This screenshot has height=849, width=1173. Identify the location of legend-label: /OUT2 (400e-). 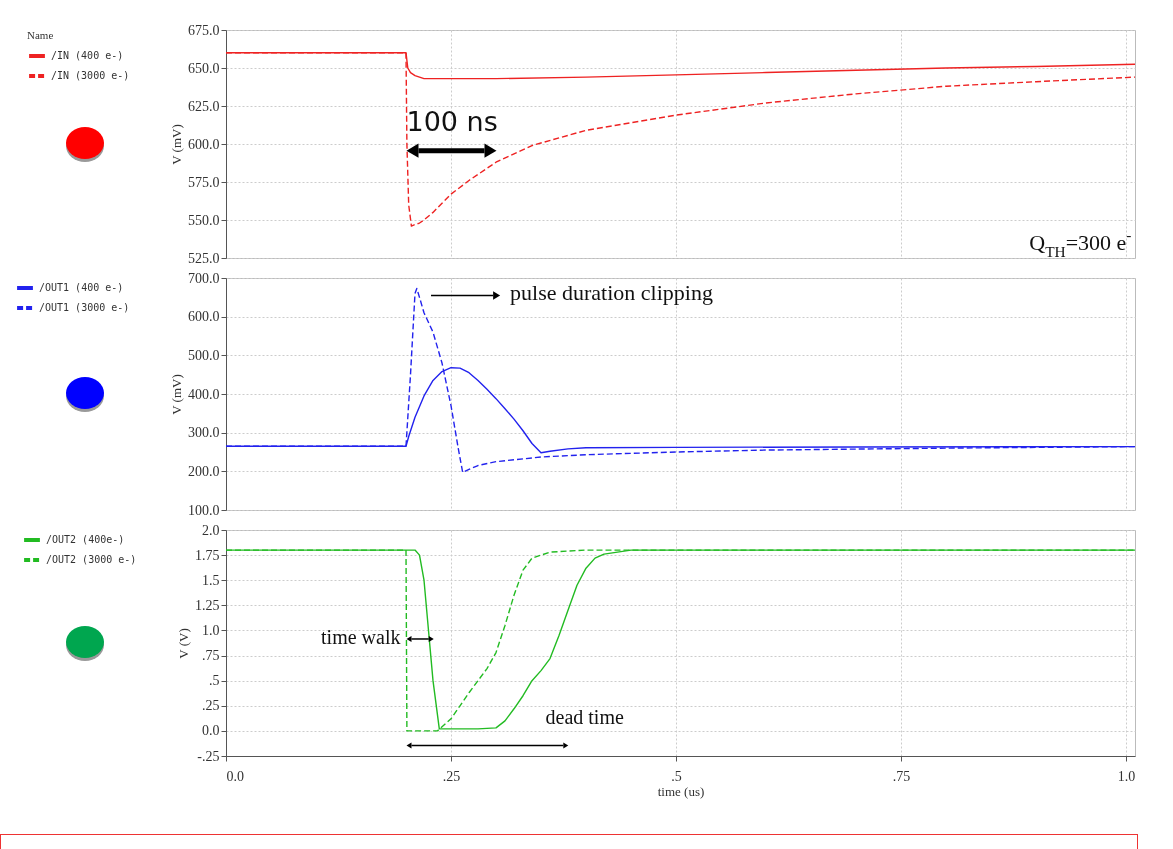
(85, 539).